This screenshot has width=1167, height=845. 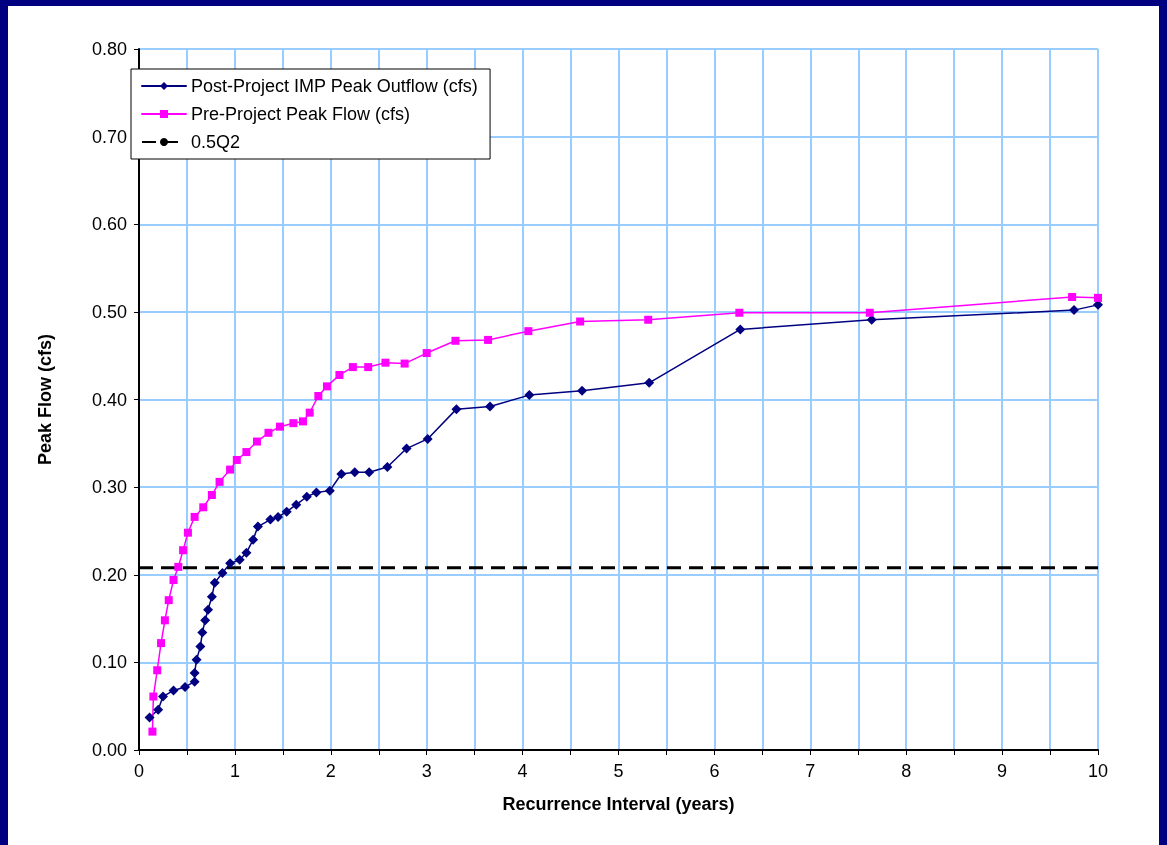 I want to click on x-tick-label: 0, so click(x=139, y=771).